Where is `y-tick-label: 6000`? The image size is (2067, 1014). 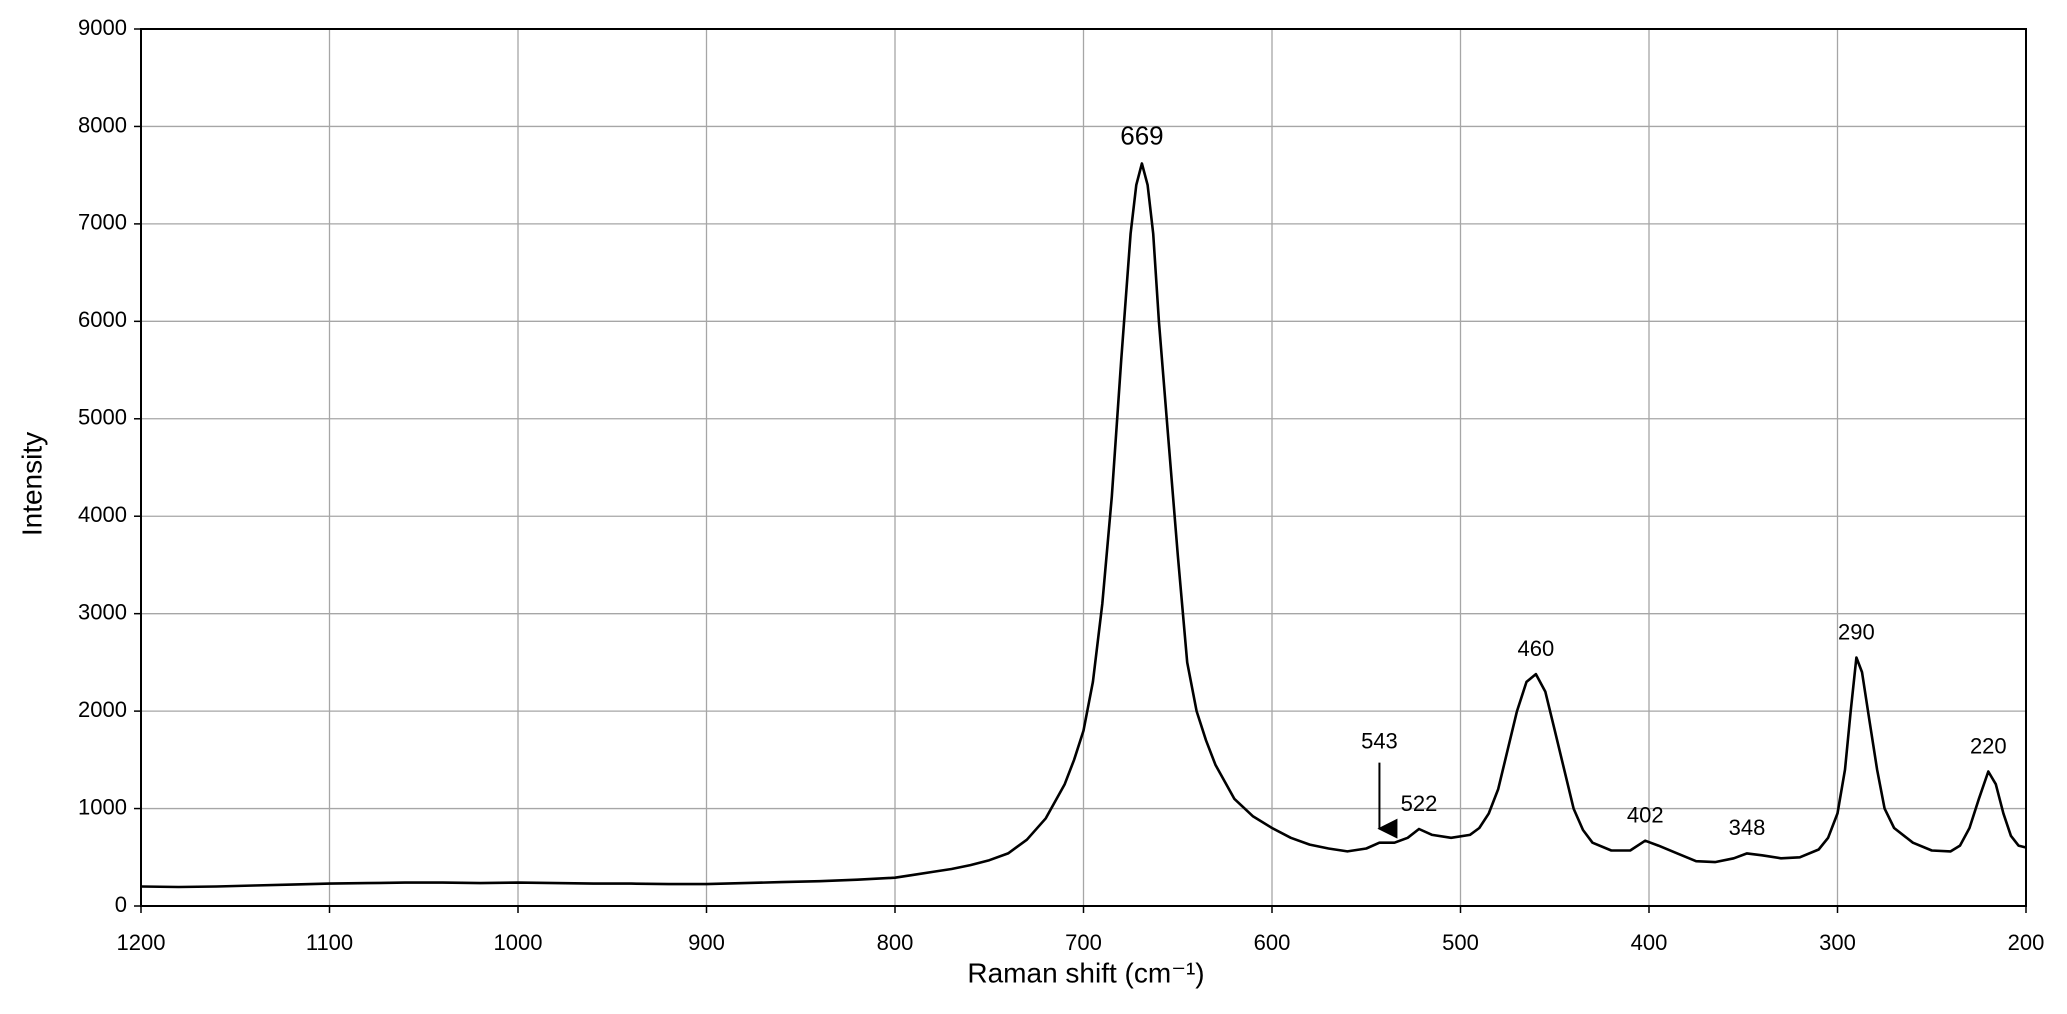
y-tick-label: 6000 is located at coordinates (102, 319).